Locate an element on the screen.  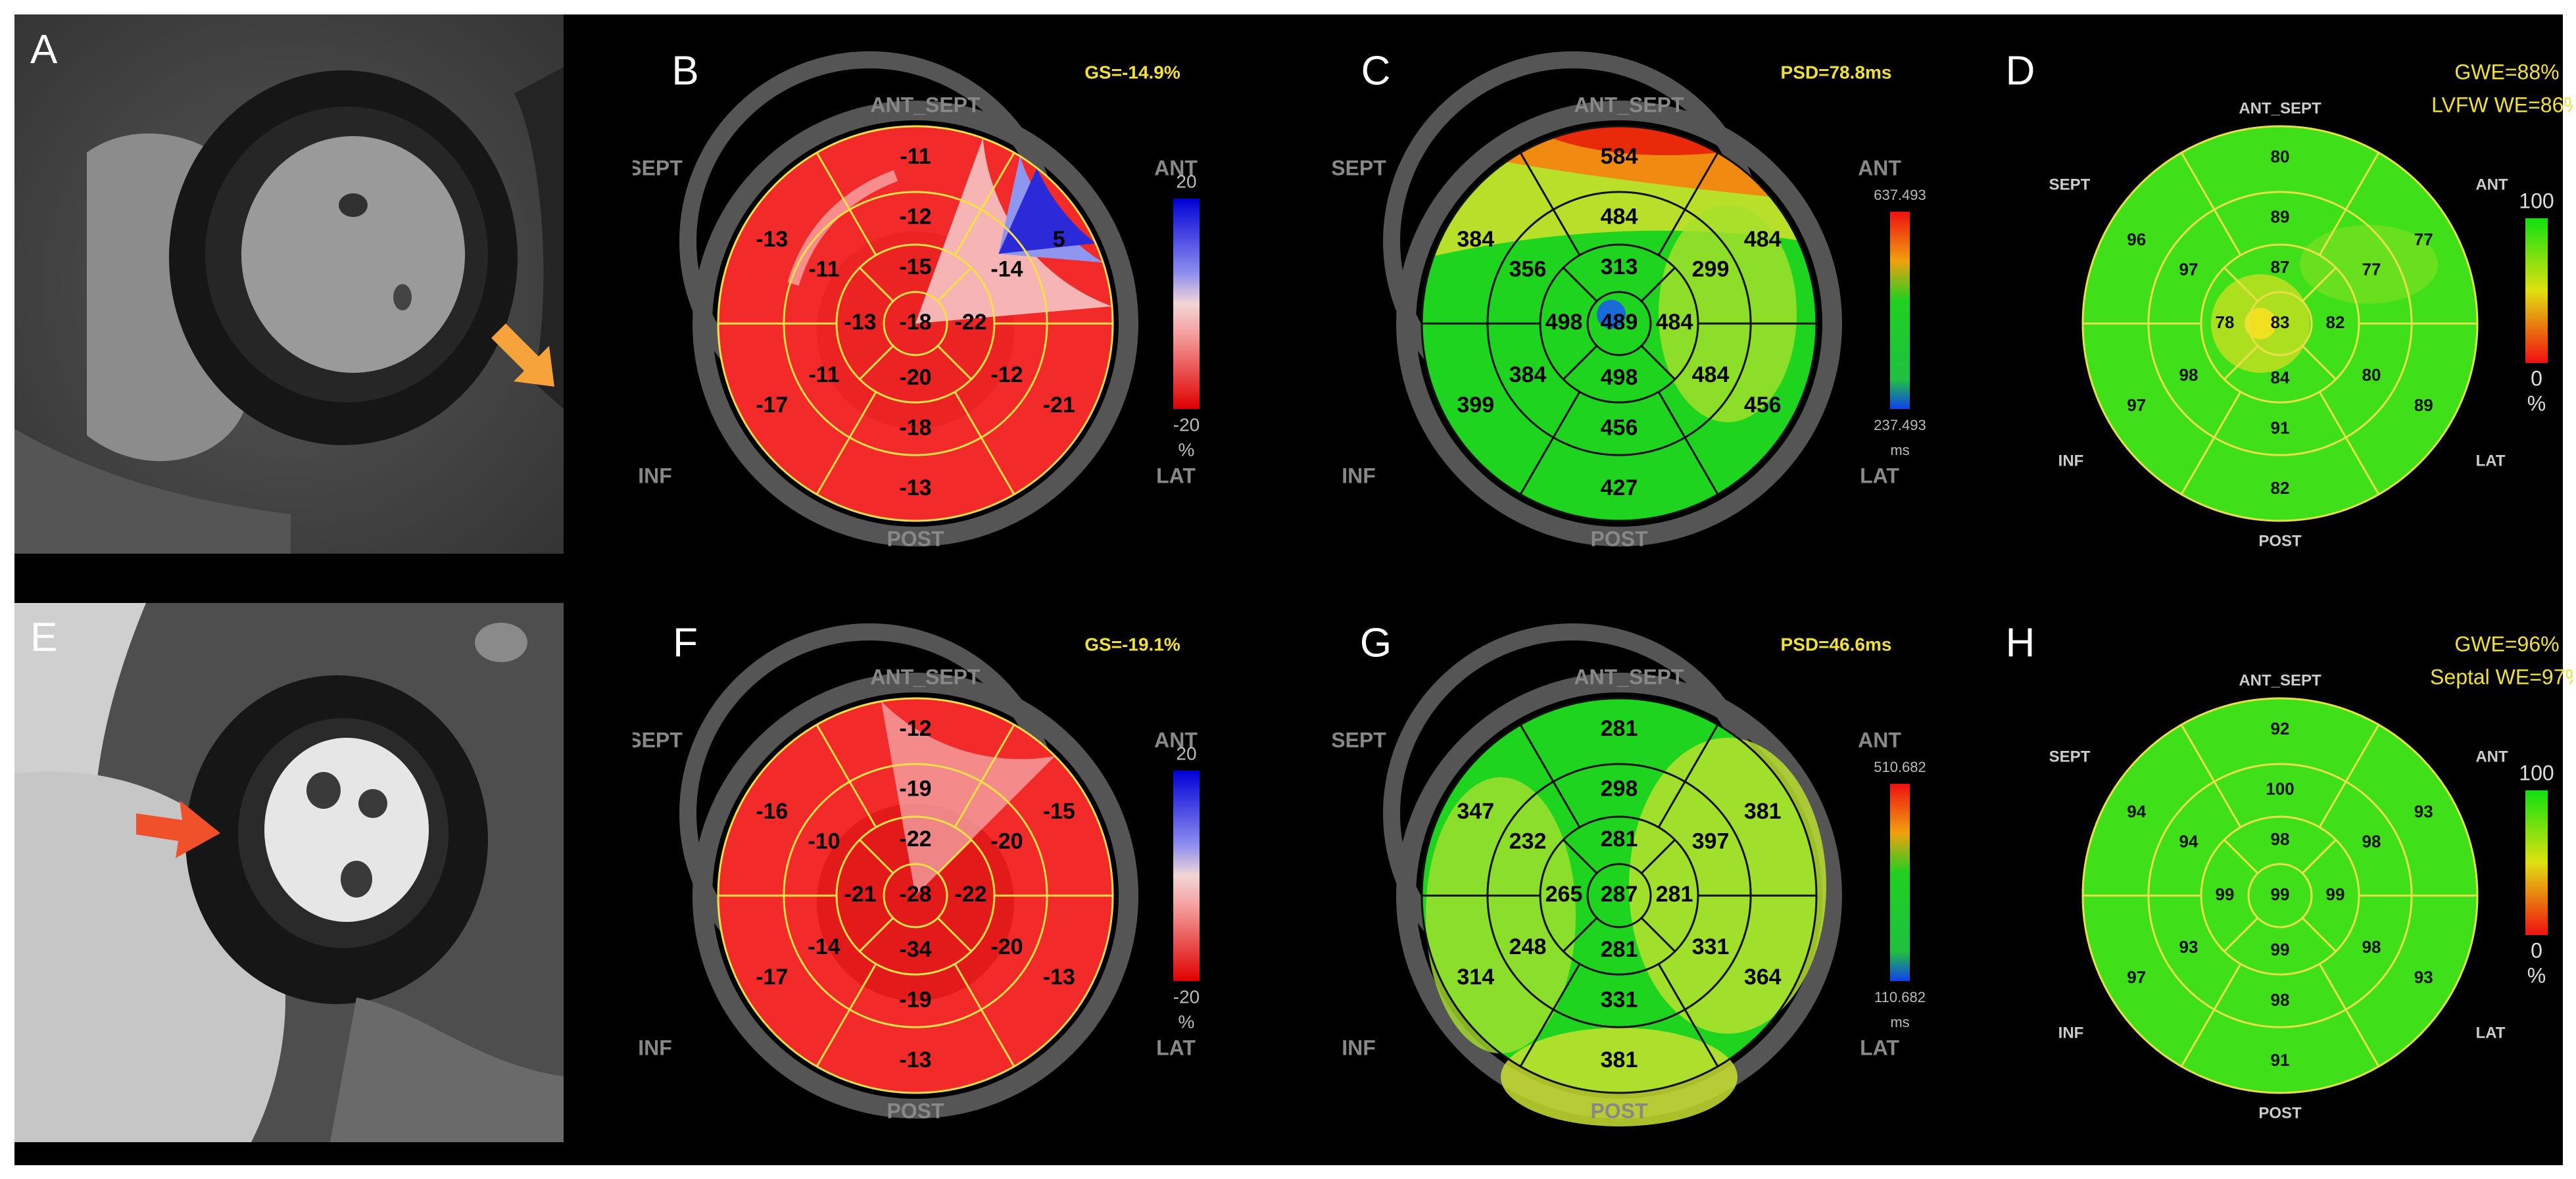
colorbar-min: 110.682 is located at coordinates (1900, 997).